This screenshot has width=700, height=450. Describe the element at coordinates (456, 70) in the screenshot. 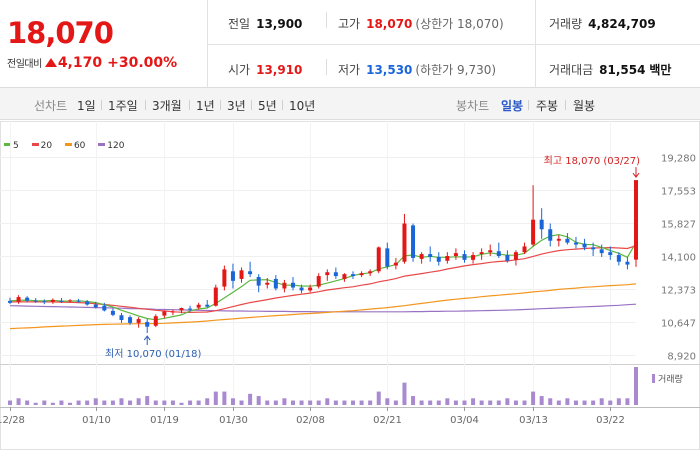

I see `lower-limit: (하한가 9,730)` at that location.